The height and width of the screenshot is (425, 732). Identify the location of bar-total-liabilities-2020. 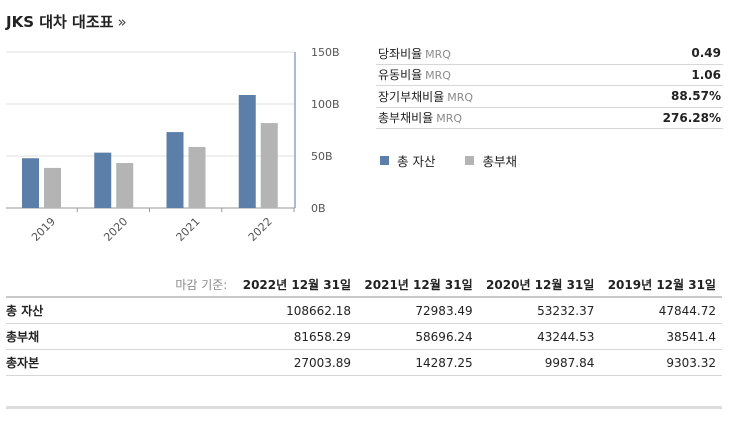
(125, 185).